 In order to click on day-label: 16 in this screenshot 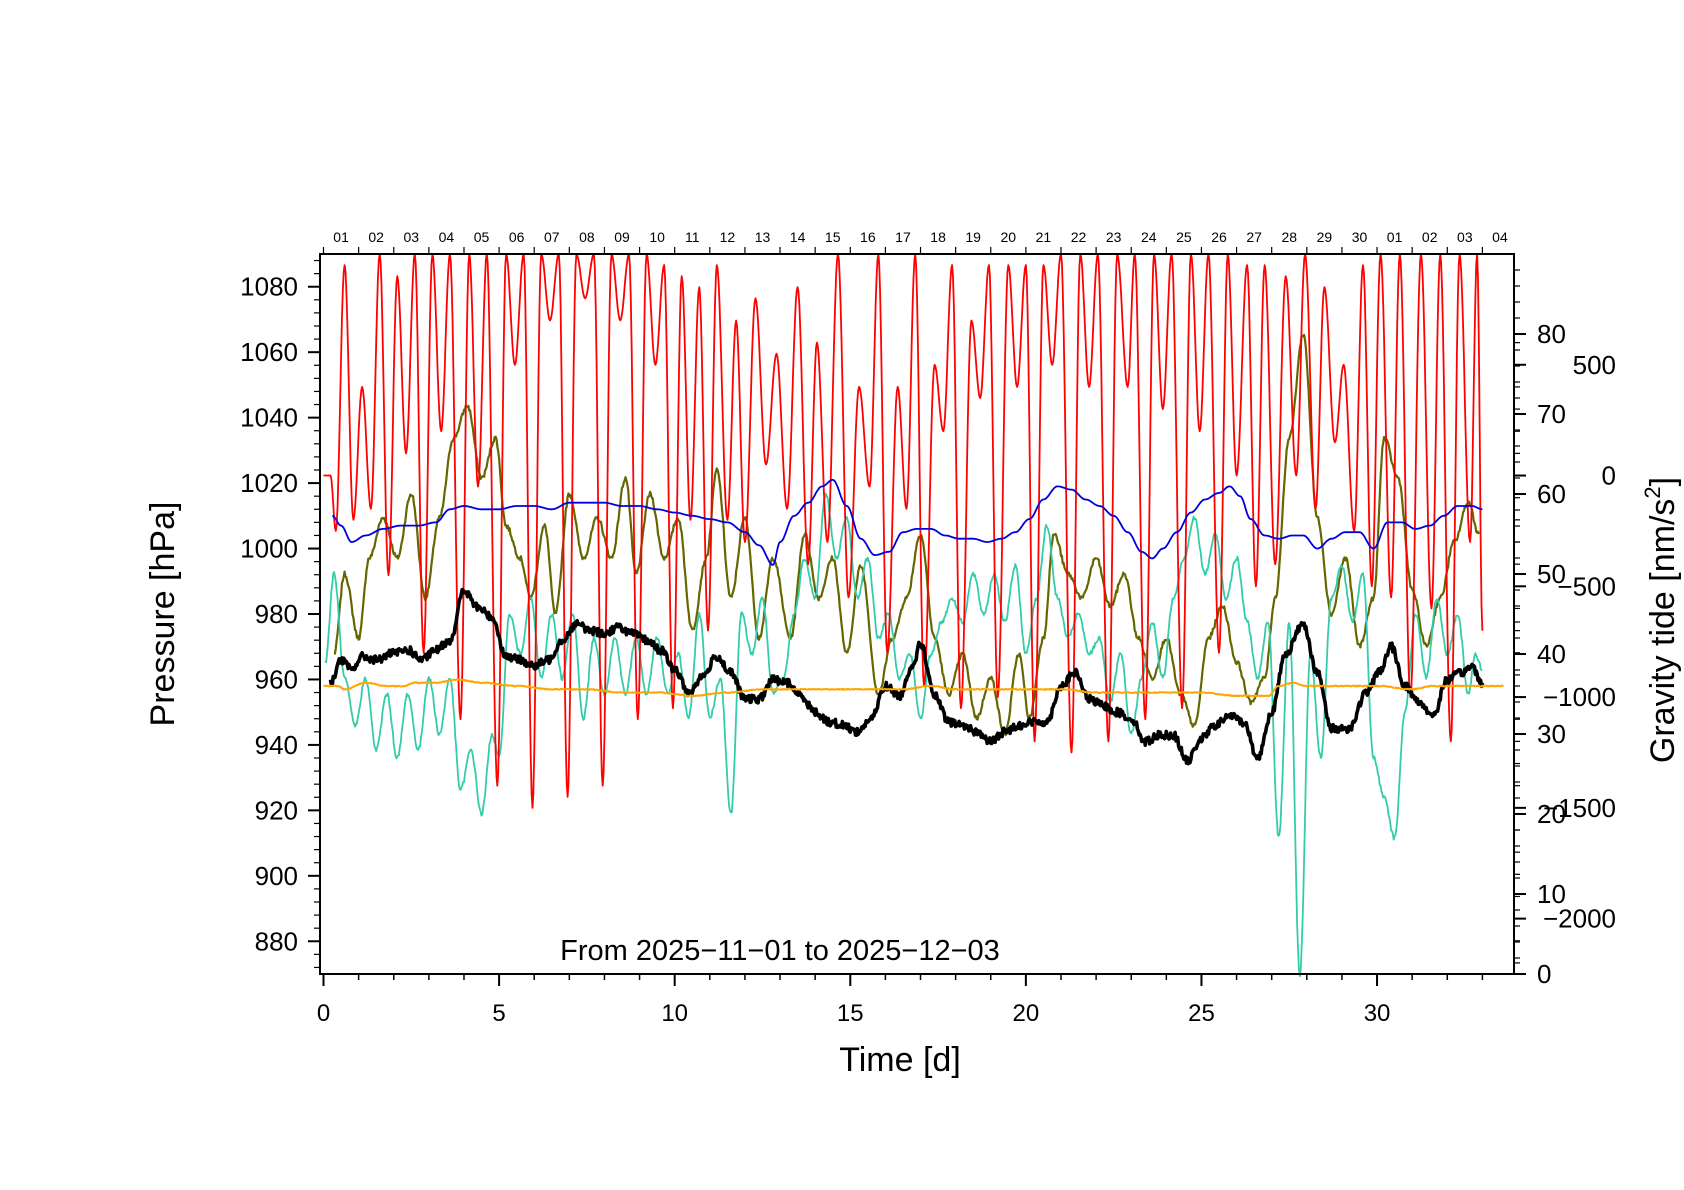, I will do `click(868, 237)`.